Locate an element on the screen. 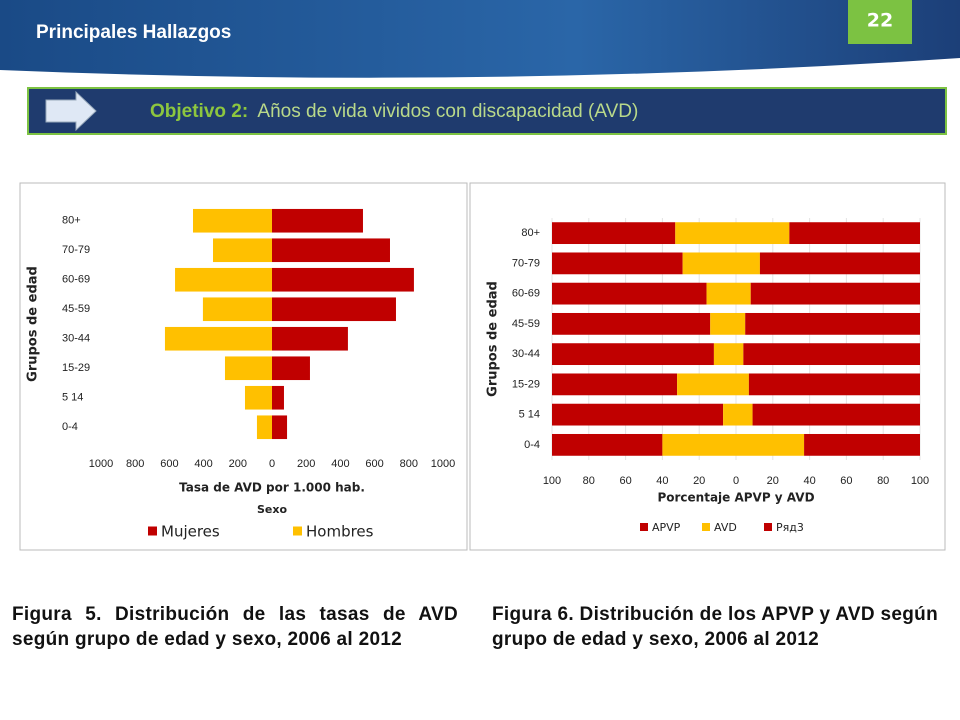 The image size is (960, 720). page-number: 22 is located at coordinates (880, 21).